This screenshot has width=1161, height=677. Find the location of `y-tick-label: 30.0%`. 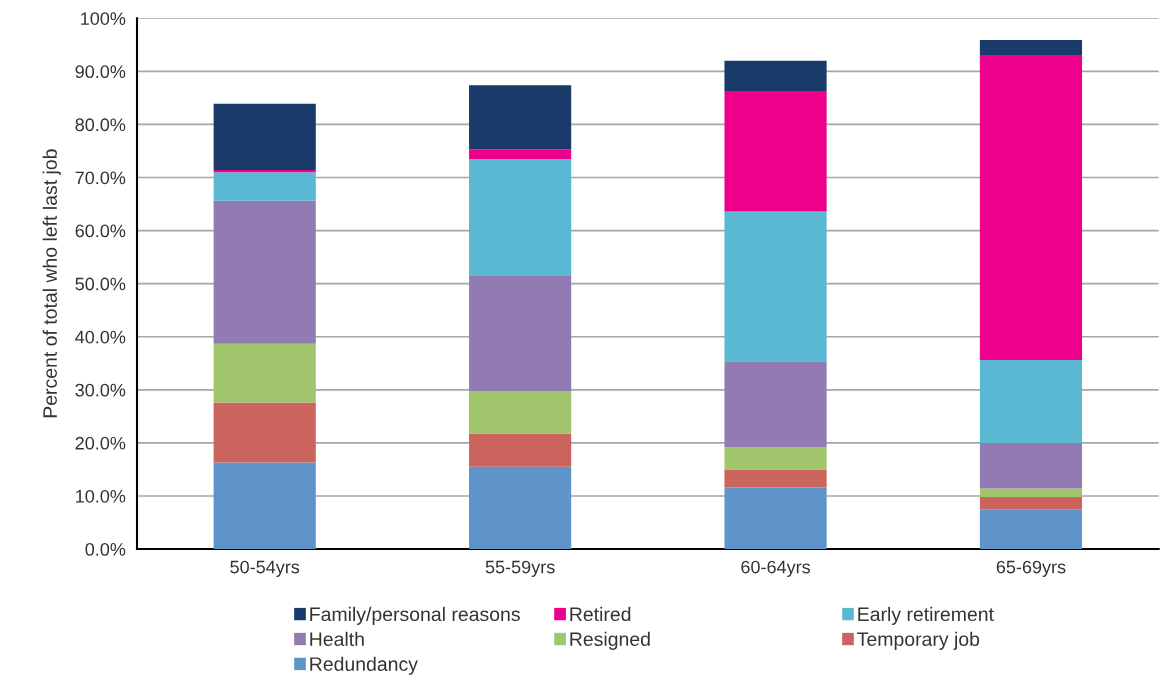

y-tick-label: 30.0% is located at coordinates (100, 390).